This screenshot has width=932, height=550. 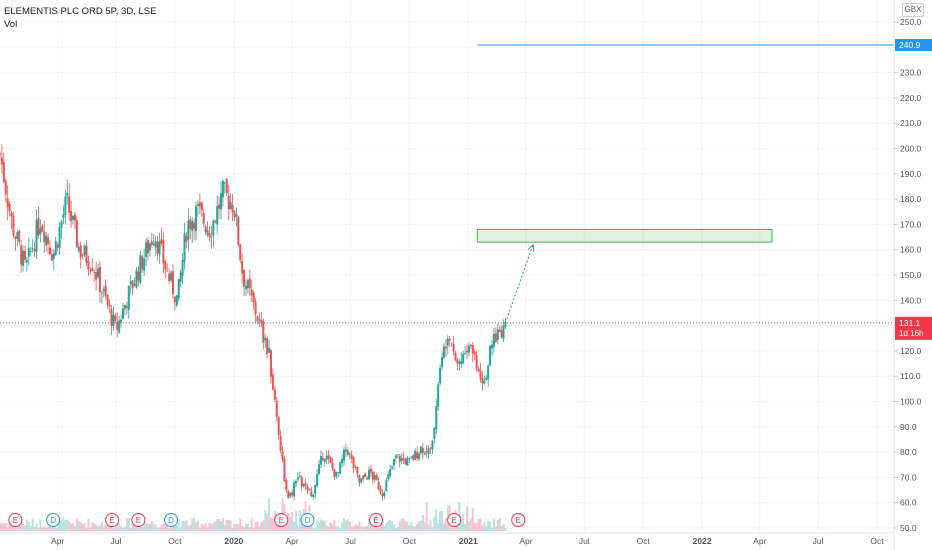 What do you see at coordinates (910, 376) in the screenshot?
I see `y-tick-label: 110.0` at bounding box center [910, 376].